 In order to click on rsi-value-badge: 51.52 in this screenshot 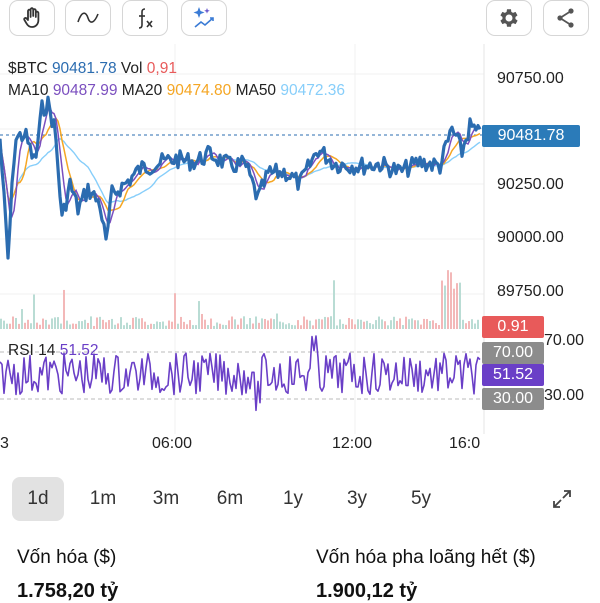, I will do `click(513, 375)`.